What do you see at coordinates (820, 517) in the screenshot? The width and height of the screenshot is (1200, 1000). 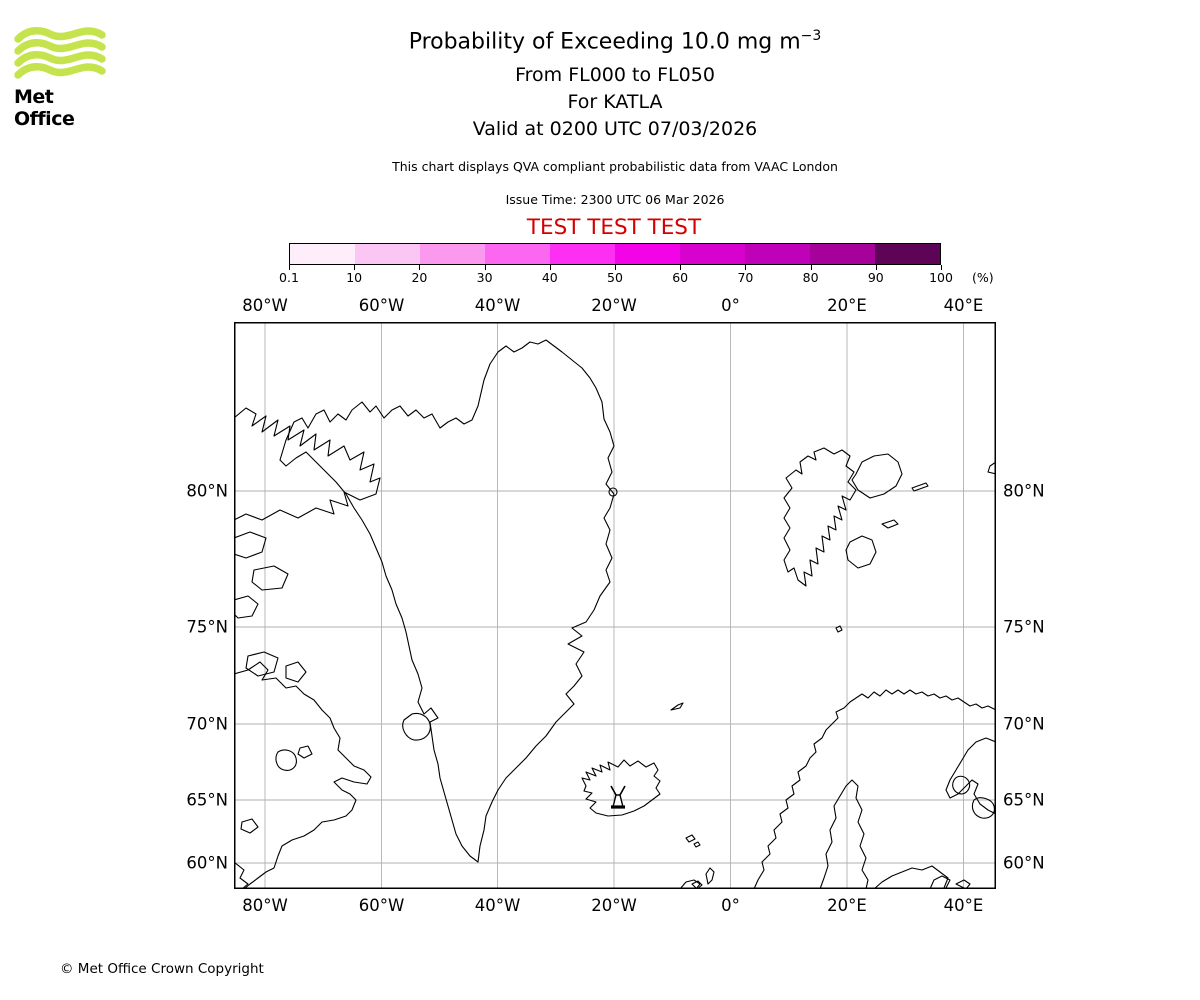 I see `coastline-spitsbergen` at bounding box center [820, 517].